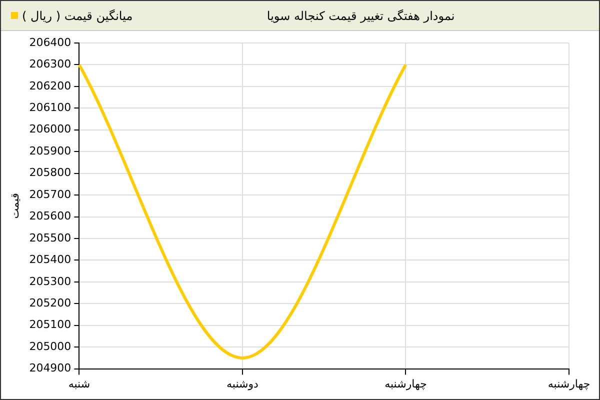 This screenshot has height=400, width=600. What do you see at coordinates (50, 259) in the screenshot?
I see `y-tick-label: 205400` at bounding box center [50, 259].